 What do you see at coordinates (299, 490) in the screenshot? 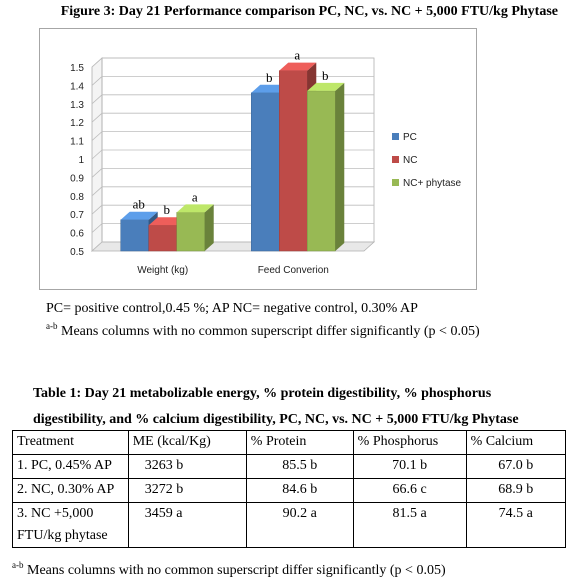
I see `cell-protein: 84.6 b` at bounding box center [299, 490].